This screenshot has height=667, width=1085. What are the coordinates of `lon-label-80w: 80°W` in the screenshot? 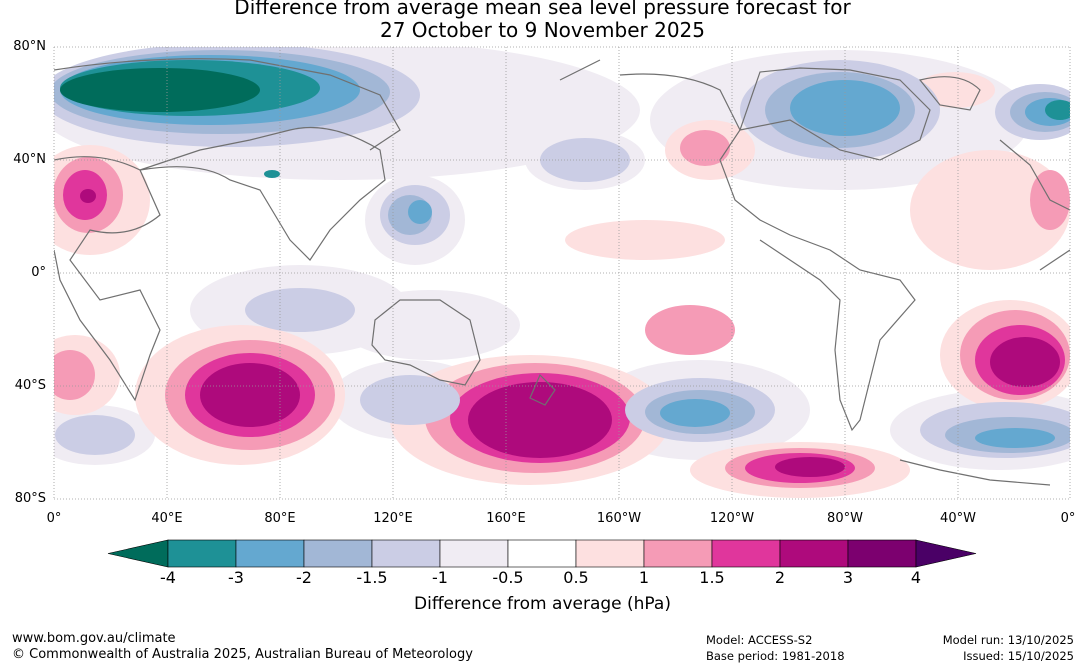 It's located at (845, 518).